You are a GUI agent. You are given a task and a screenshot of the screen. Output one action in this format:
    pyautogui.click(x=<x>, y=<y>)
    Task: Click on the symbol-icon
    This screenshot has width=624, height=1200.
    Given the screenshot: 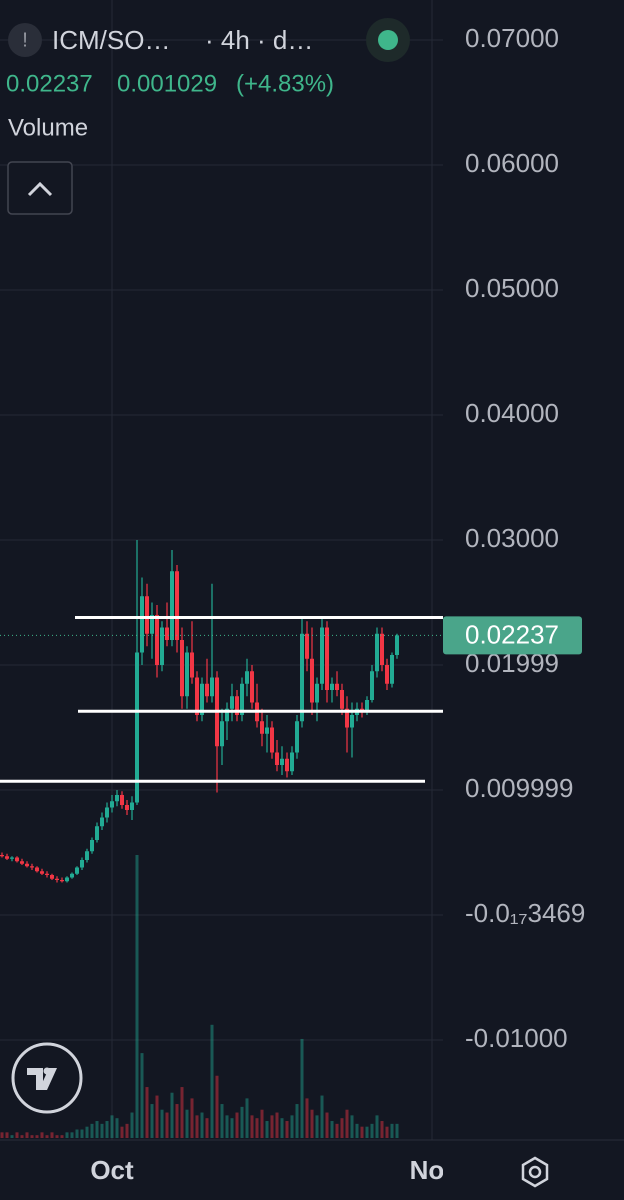 What is the action you would take?
    pyautogui.click(x=25, y=40)
    